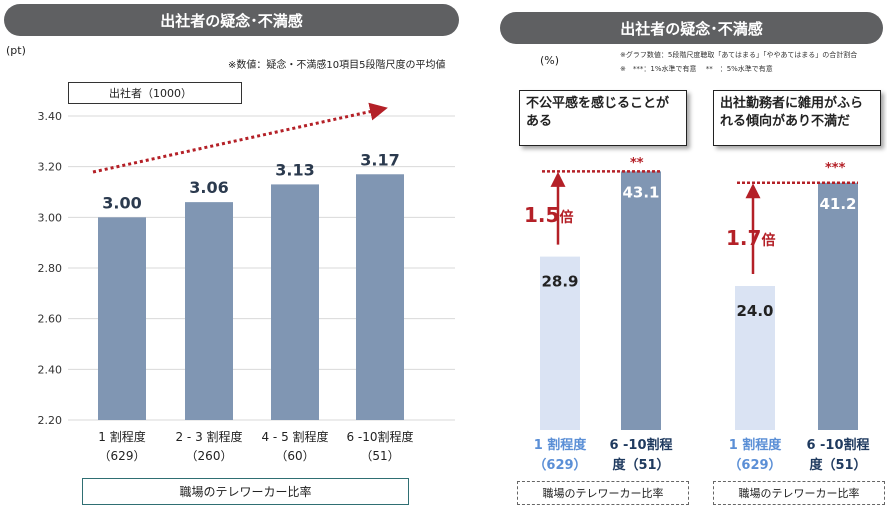  What do you see at coordinates (294, 436) in the screenshot?
I see `category-label: 4 - 5 割程度` at bounding box center [294, 436].